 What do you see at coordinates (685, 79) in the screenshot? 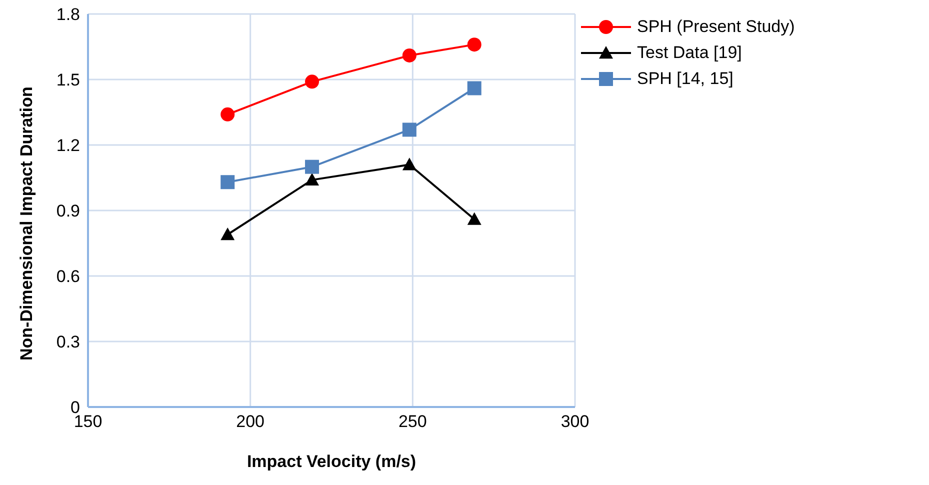
I see `legend-label: SPH [14, 15]` at bounding box center [685, 79].